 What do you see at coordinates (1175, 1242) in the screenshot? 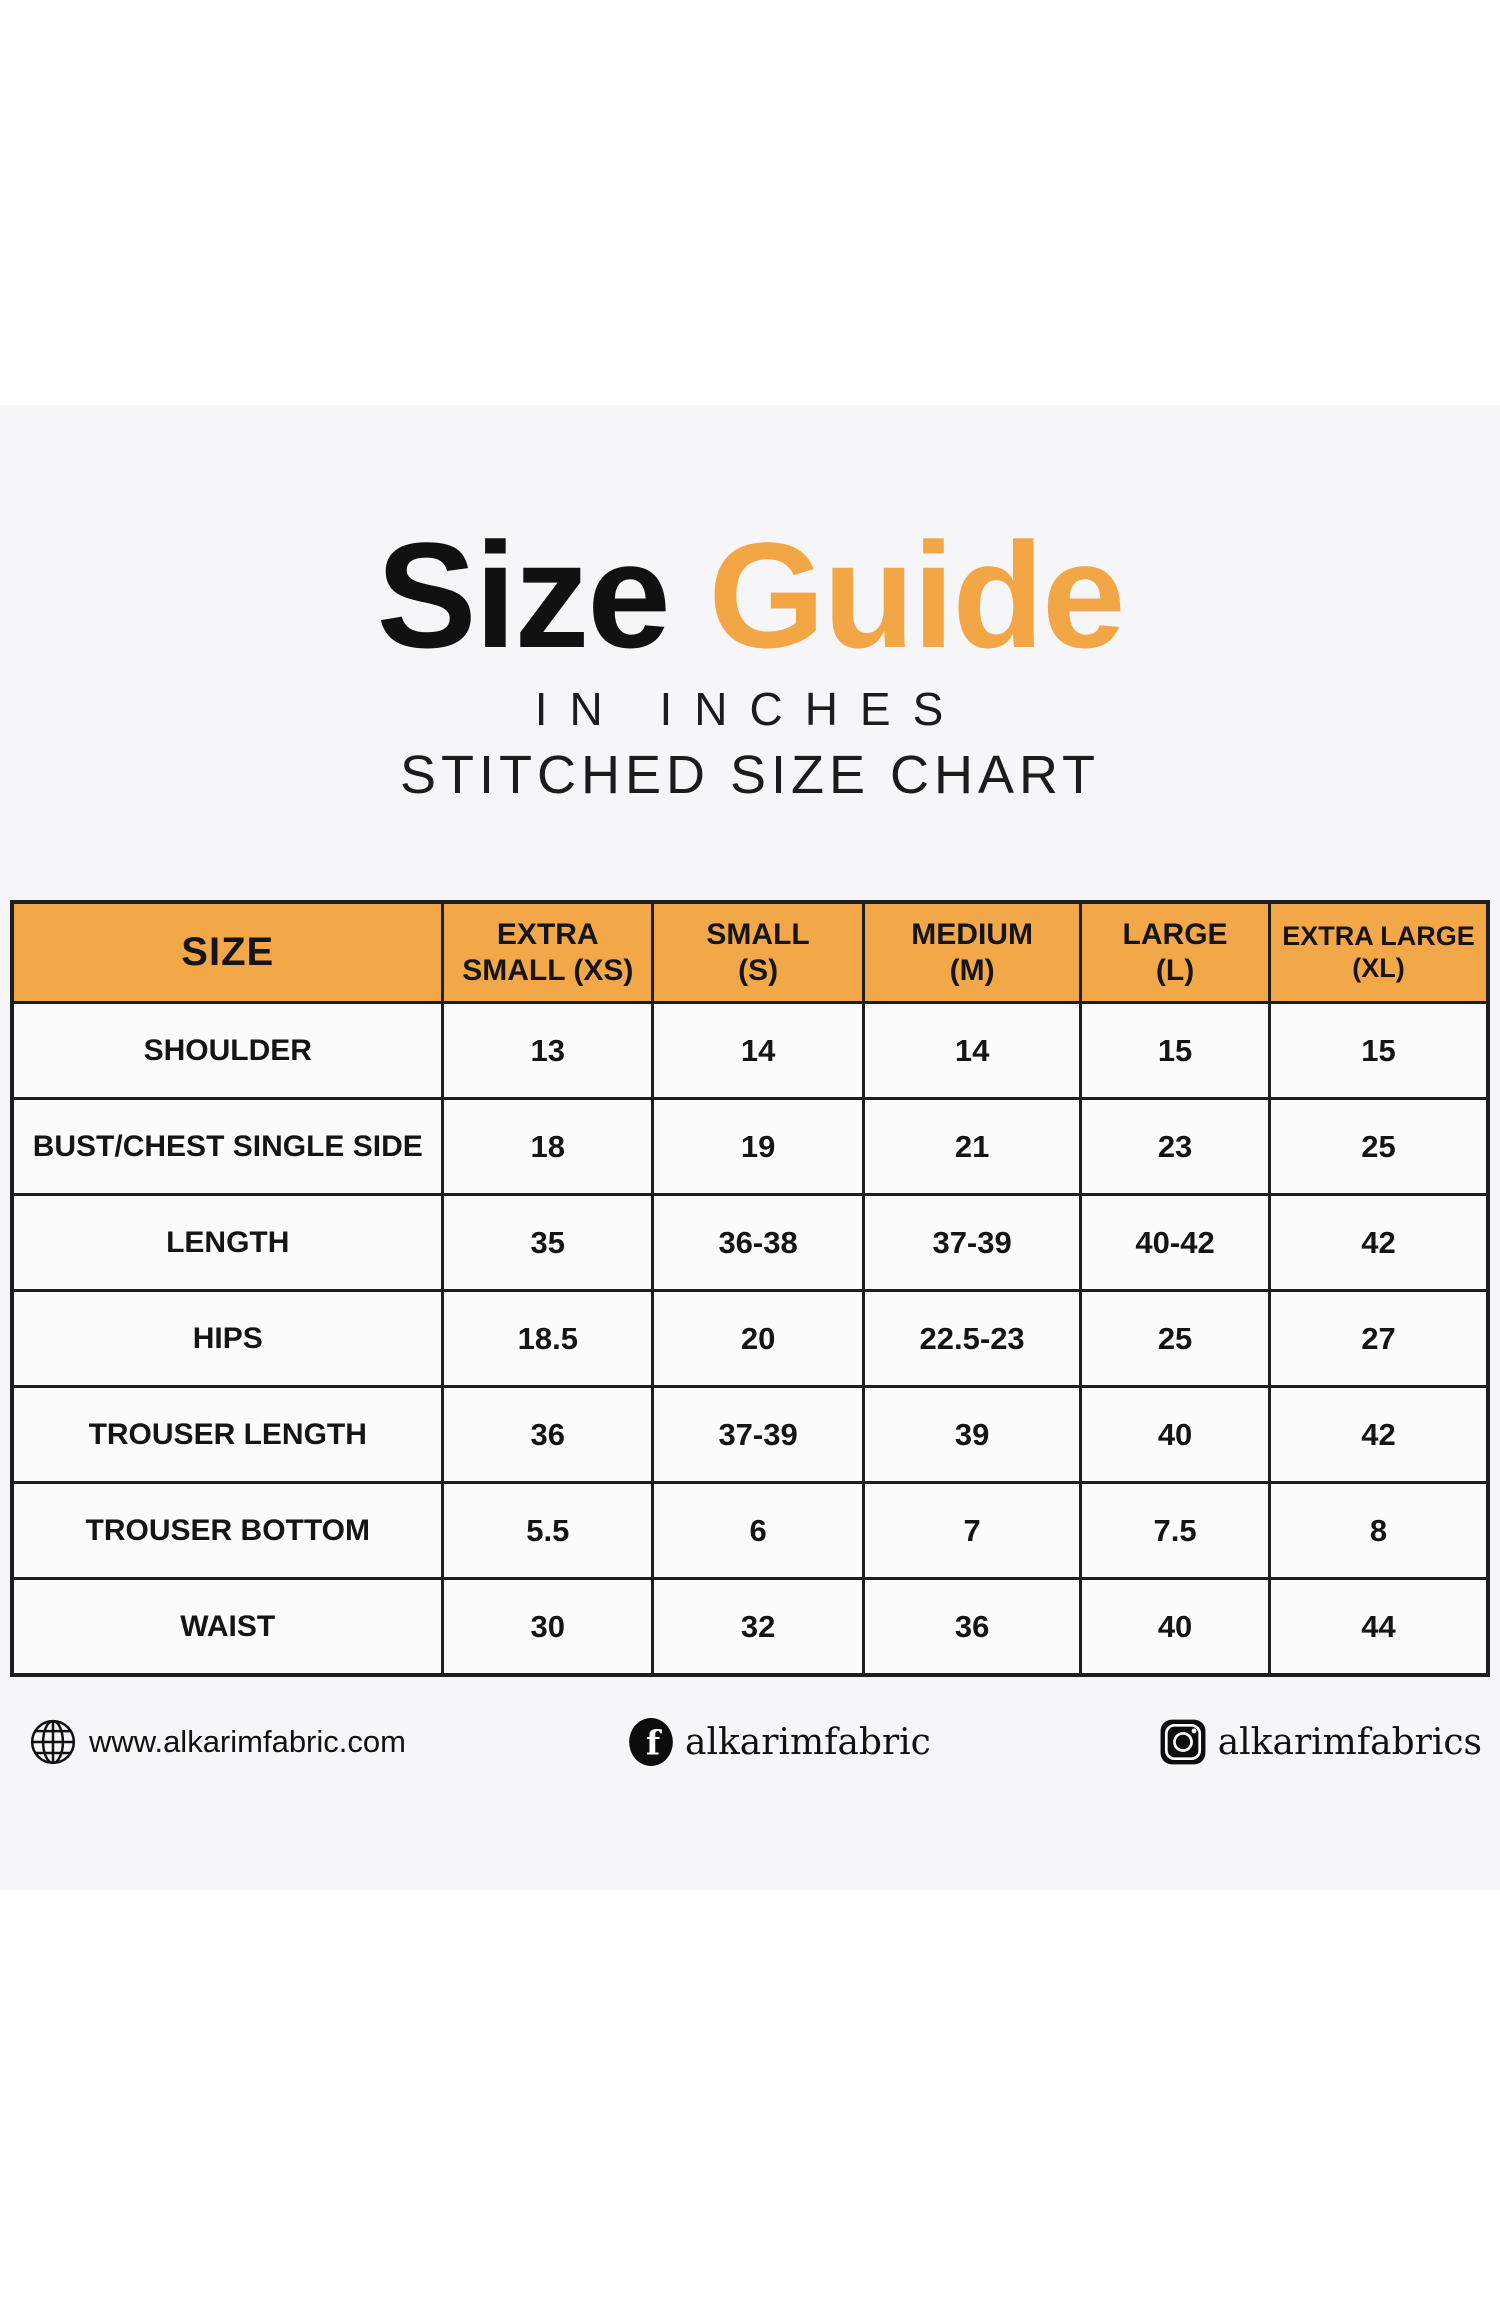
I see `size-value-cell: 40-42` at bounding box center [1175, 1242].